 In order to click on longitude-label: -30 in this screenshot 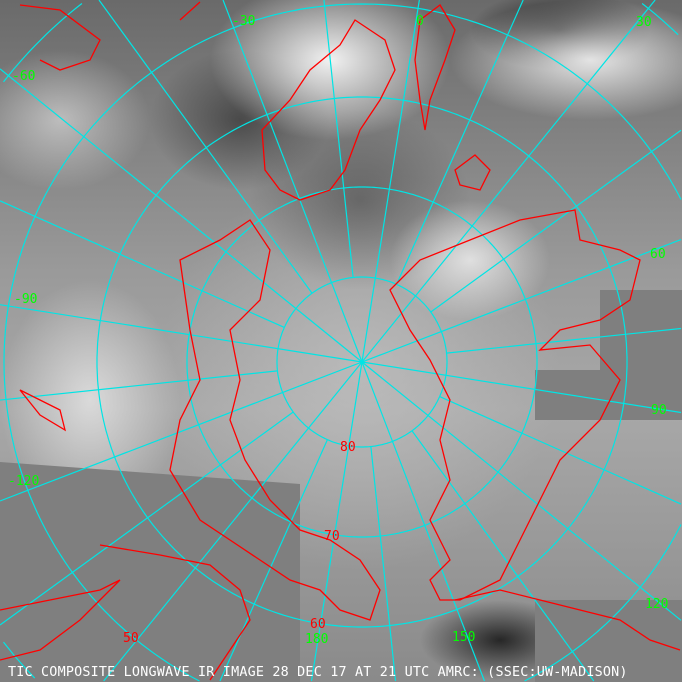, I will do `click(243, 21)`.